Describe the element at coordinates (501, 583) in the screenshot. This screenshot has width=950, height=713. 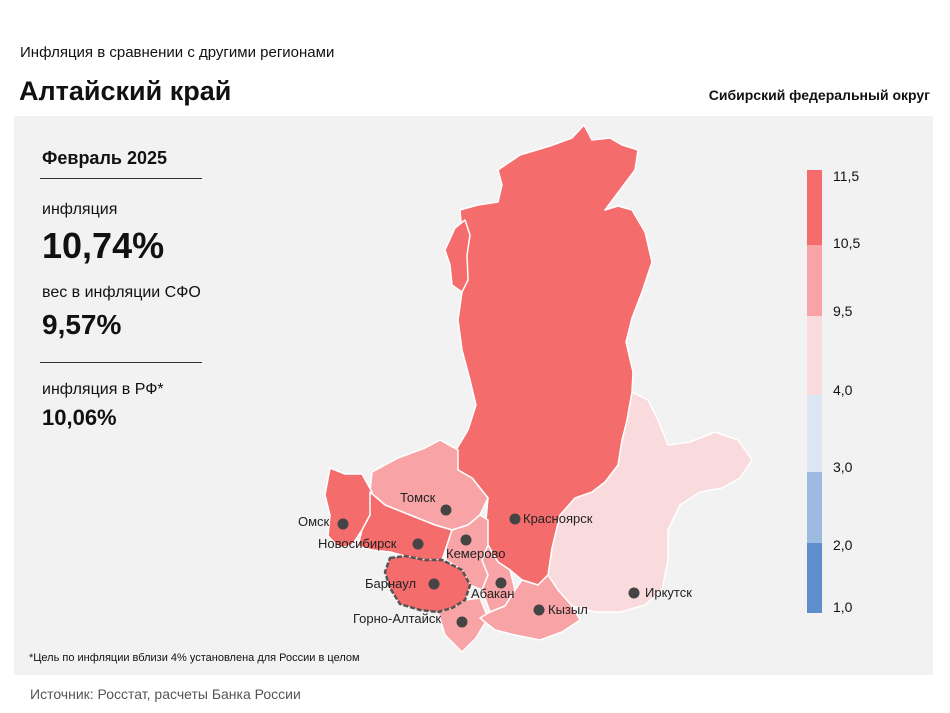
I see `city-marker-abakan` at that location.